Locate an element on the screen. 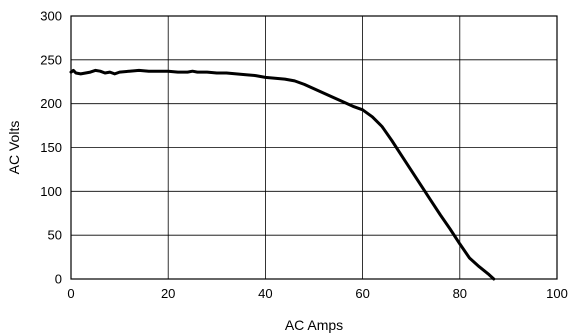  x-tick-label: 20 is located at coordinates (168, 293).